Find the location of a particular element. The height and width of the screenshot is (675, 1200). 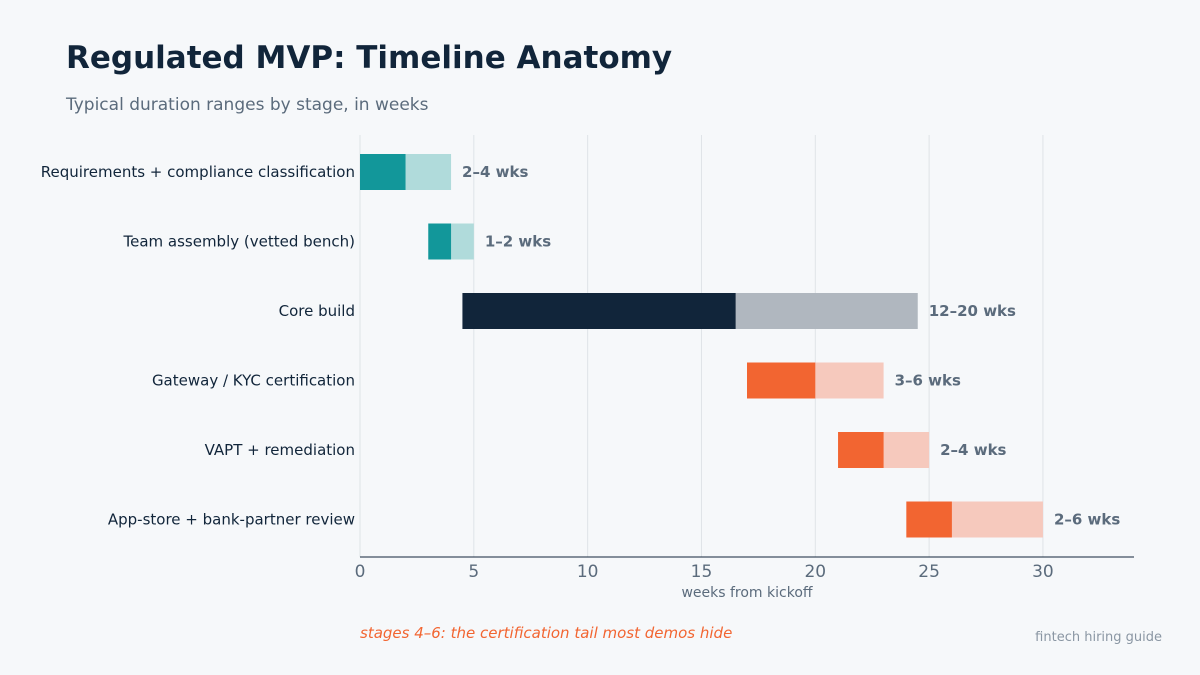

x-axis: 0 5 10 15 20 25 30 is located at coordinates (744, 569).